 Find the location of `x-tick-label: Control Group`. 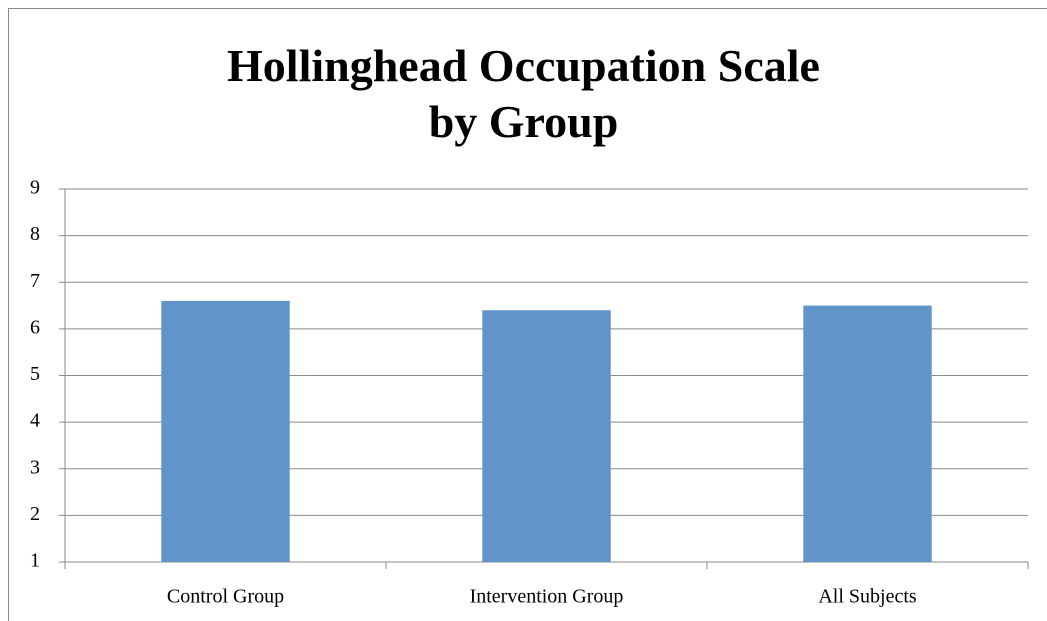

x-tick-label: Control Group is located at coordinates (225, 597).